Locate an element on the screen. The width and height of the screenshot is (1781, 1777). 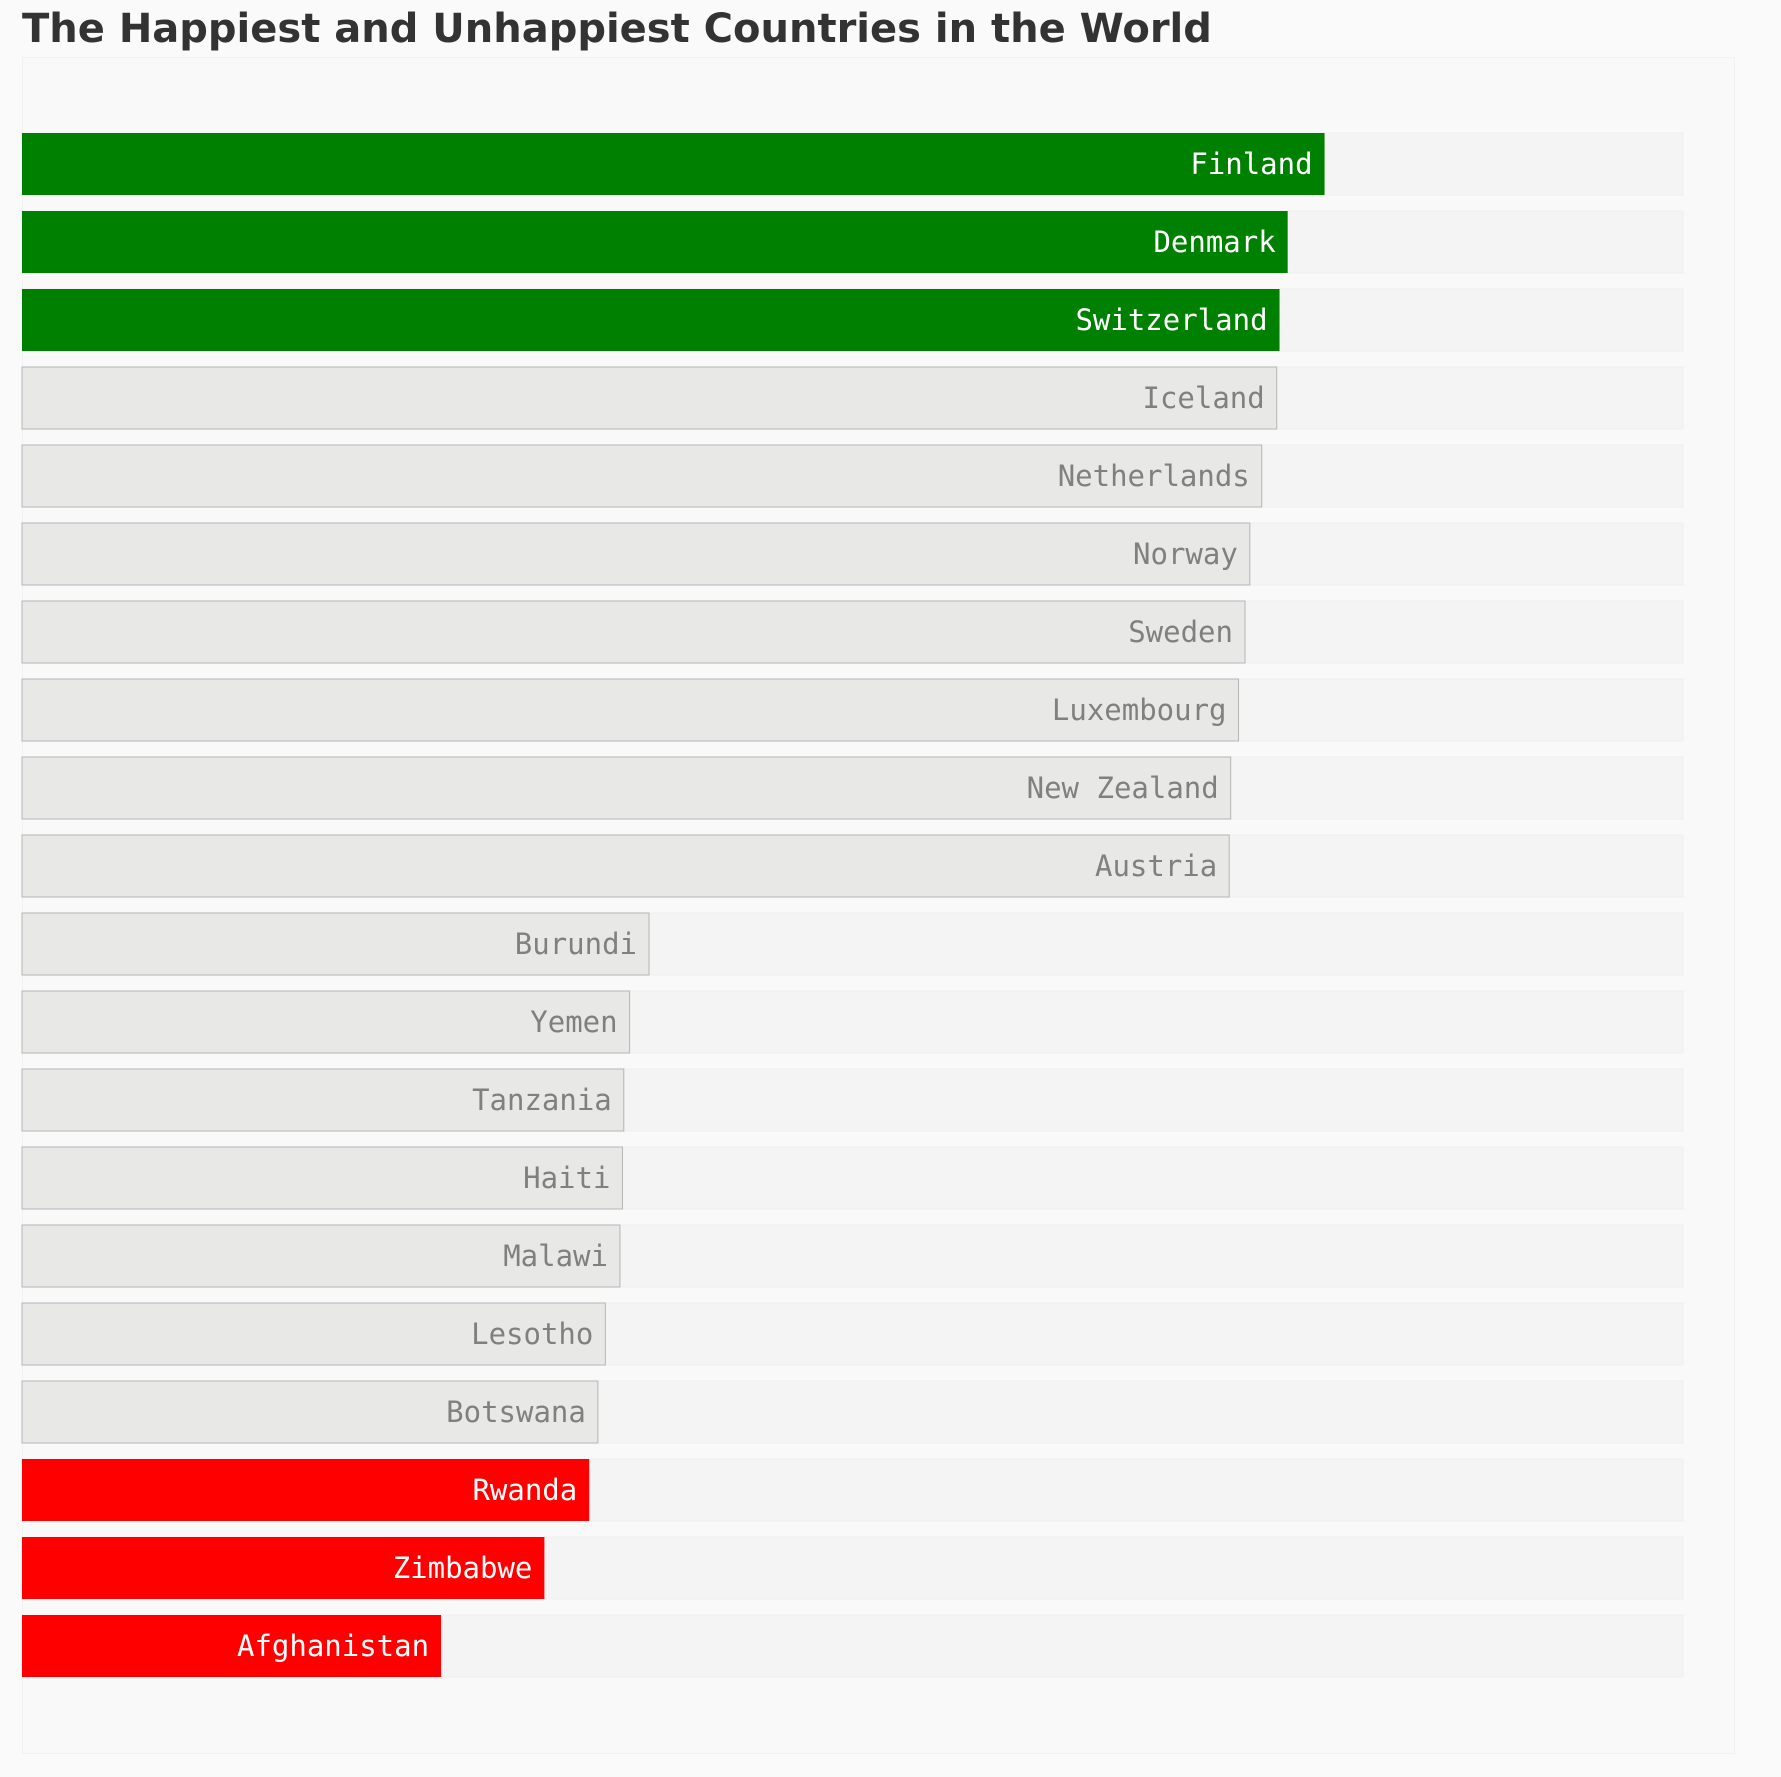
bar-label: Burundi is located at coordinates (576, 944).